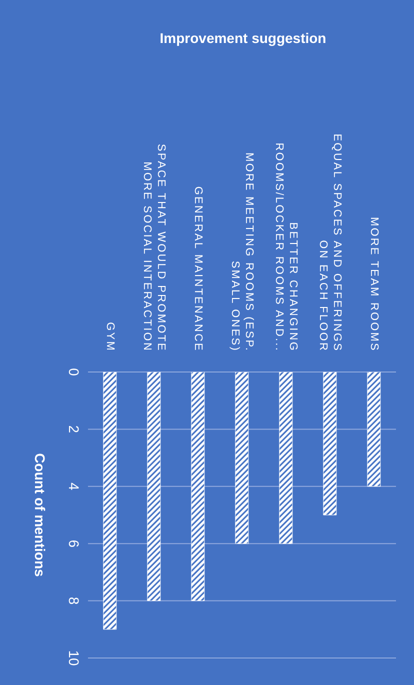  What do you see at coordinates (74, 658) in the screenshot?
I see `y-tick-label: 10` at bounding box center [74, 658].